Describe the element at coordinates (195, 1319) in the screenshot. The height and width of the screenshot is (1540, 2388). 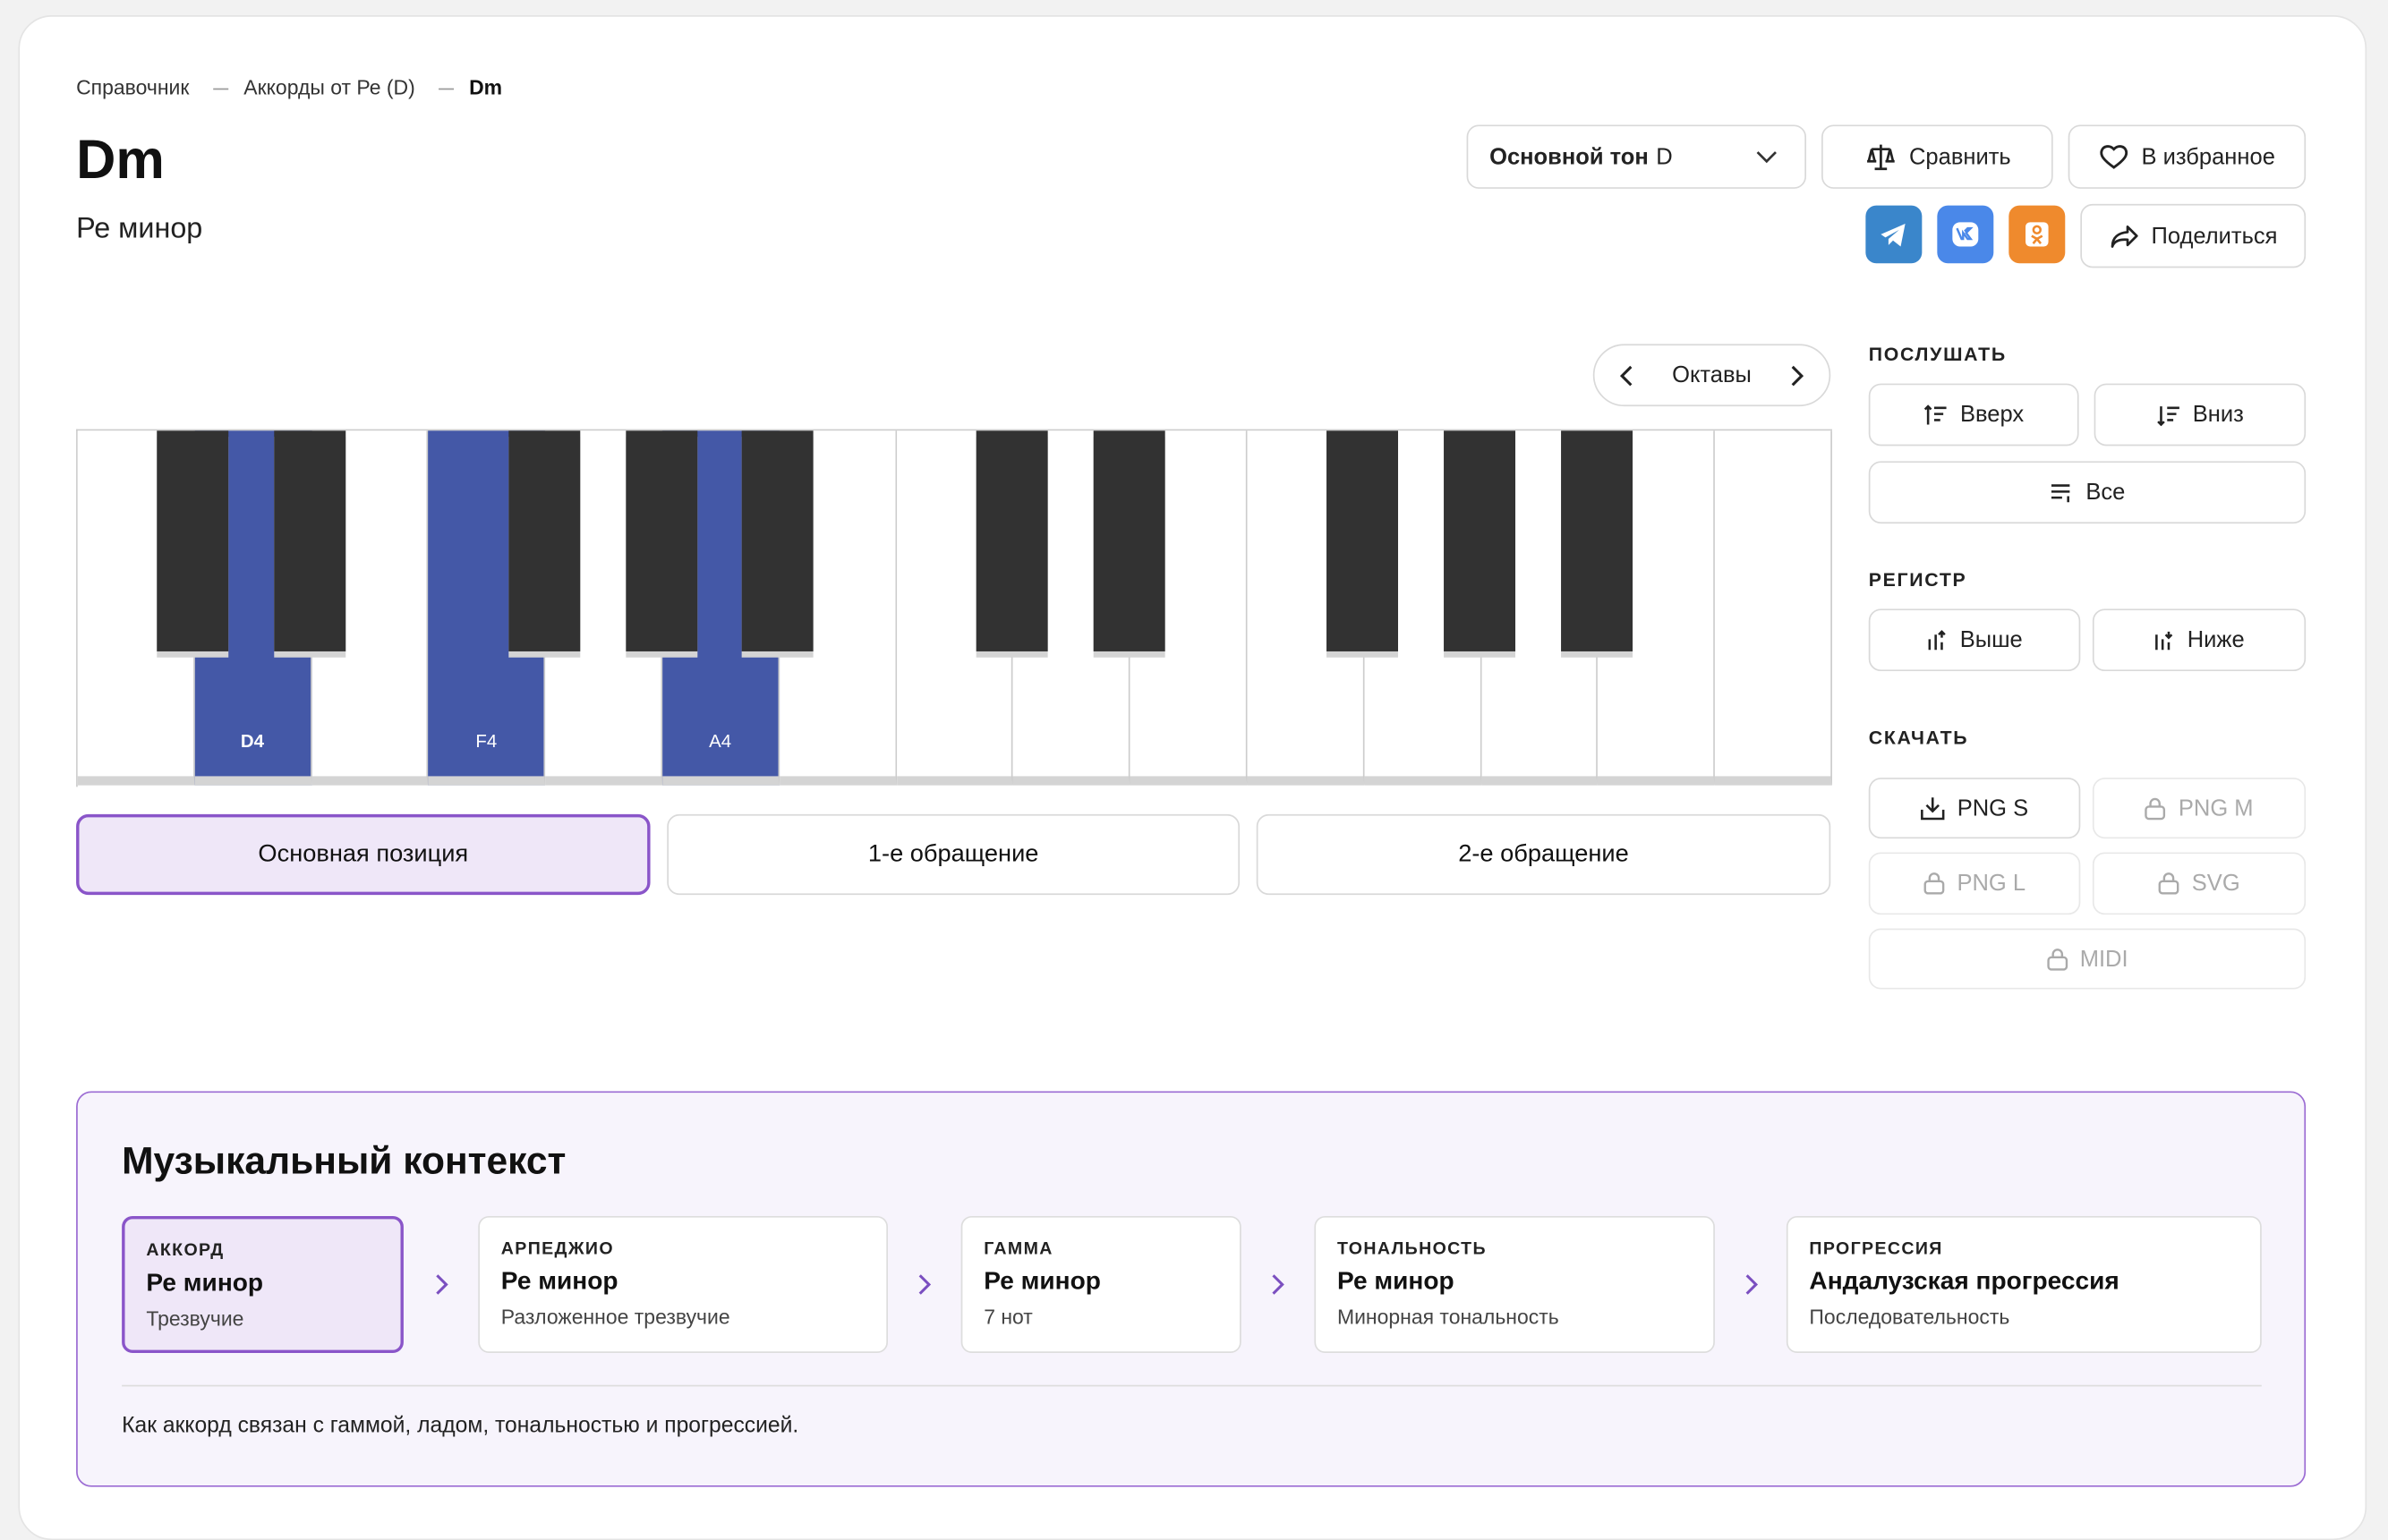
I see `card-desc: Трезвучие` at that location.